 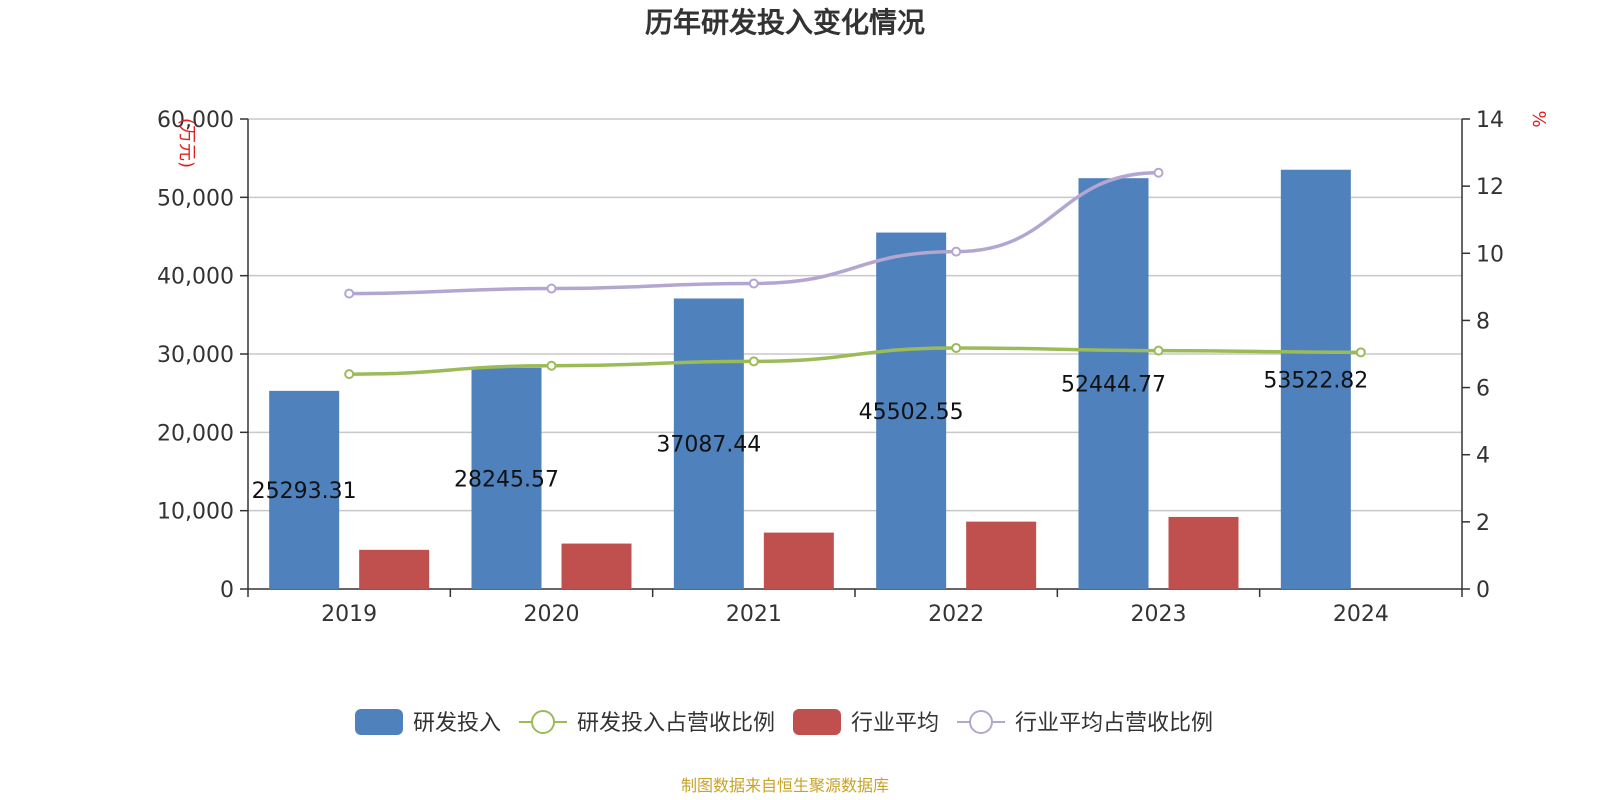 What do you see at coordinates (1483, 389) in the screenshot?
I see `y-right-tick-label: 6` at bounding box center [1483, 389].